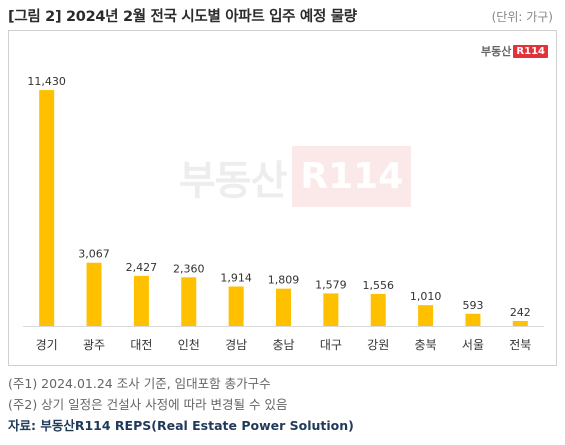  I want to click on logo-badge: R114, so click(530, 51).